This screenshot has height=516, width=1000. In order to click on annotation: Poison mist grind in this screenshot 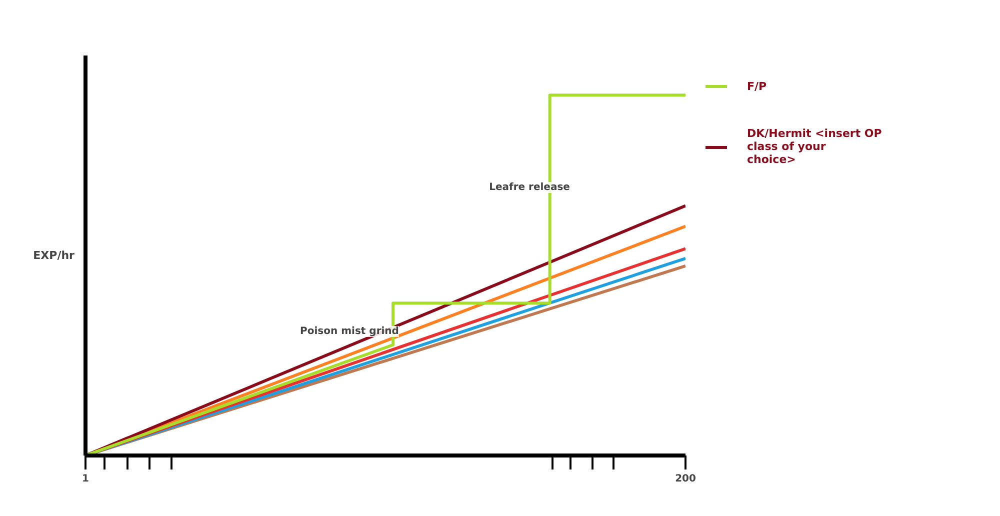, I will do `click(349, 331)`.